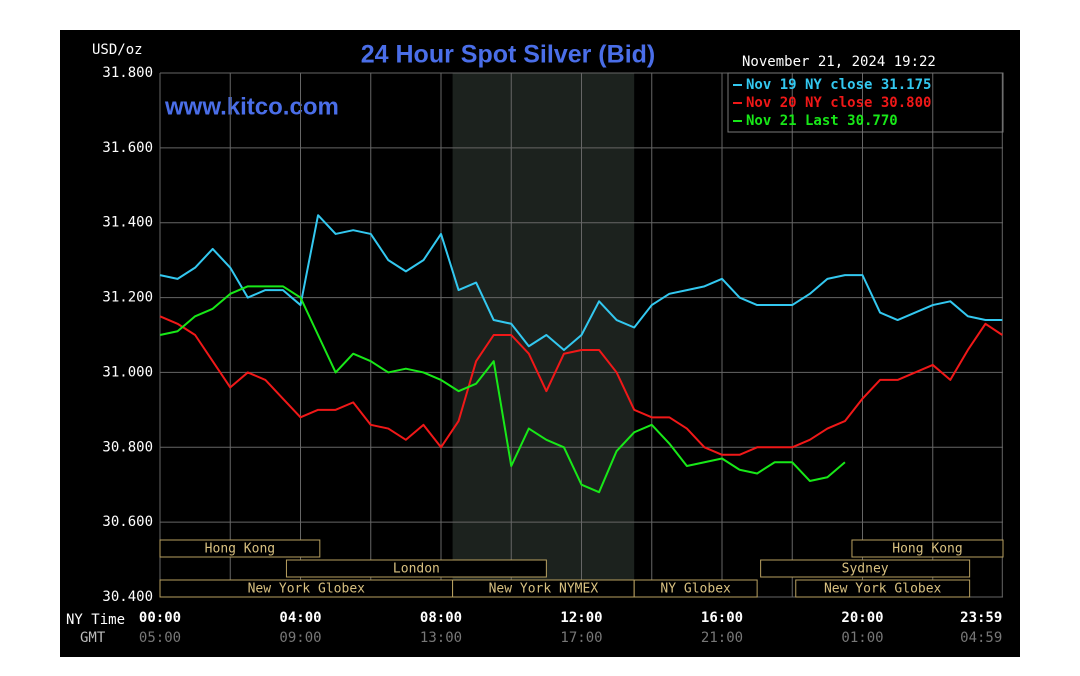  What do you see at coordinates (160, 618) in the screenshot?
I see `x-tick-label: 00:00` at bounding box center [160, 618].